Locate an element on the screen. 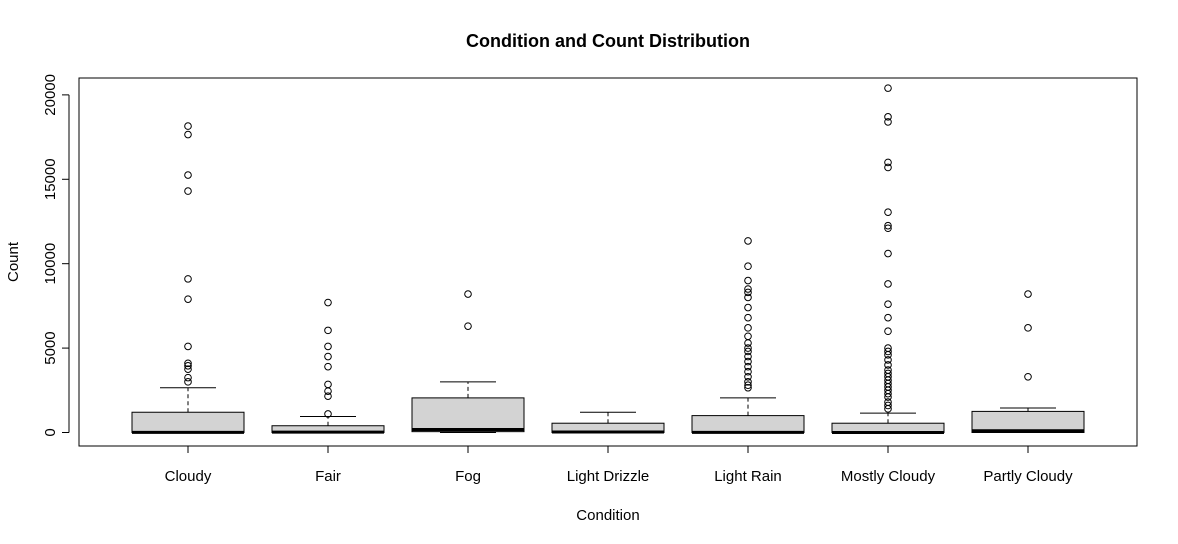 This screenshot has height=544, width=1178. box-light-rain is located at coordinates (748, 335).